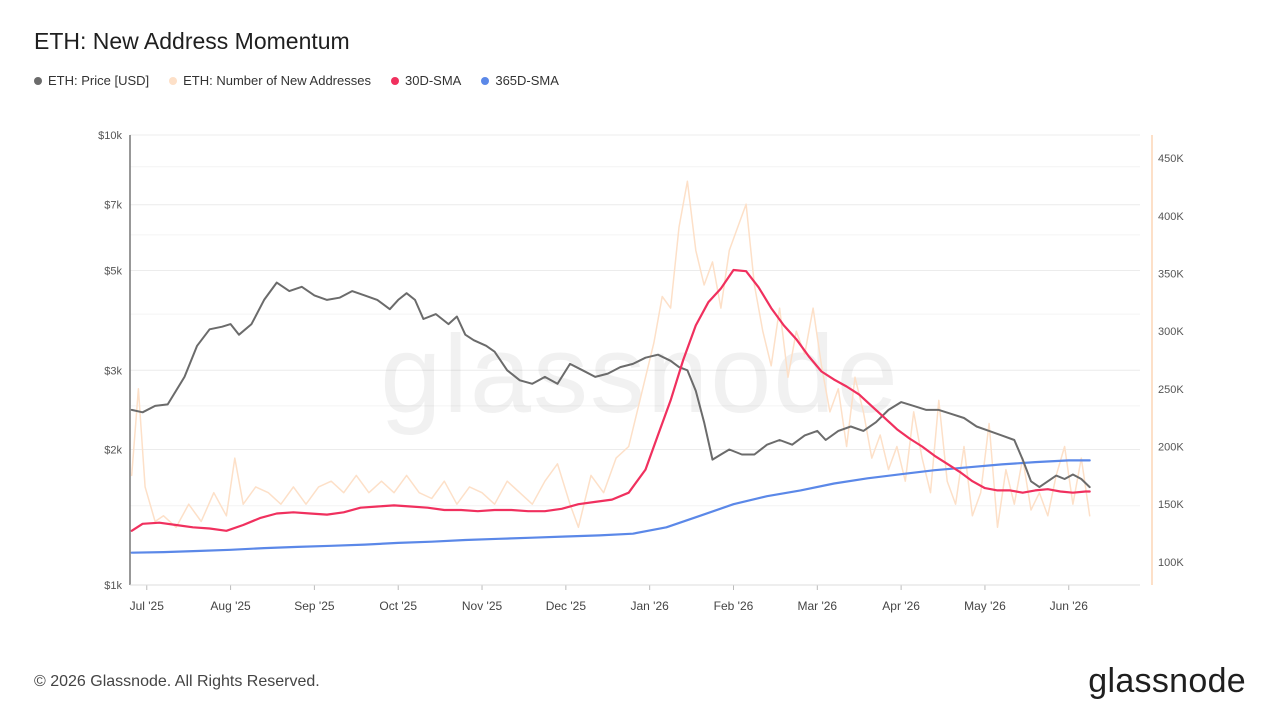 Image resolution: width=1280 pixels, height=720 pixels. What do you see at coordinates (230, 606) in the screenshot?
I see `x-tick-label-1: Aug '25` at bounding box center [230, 606].